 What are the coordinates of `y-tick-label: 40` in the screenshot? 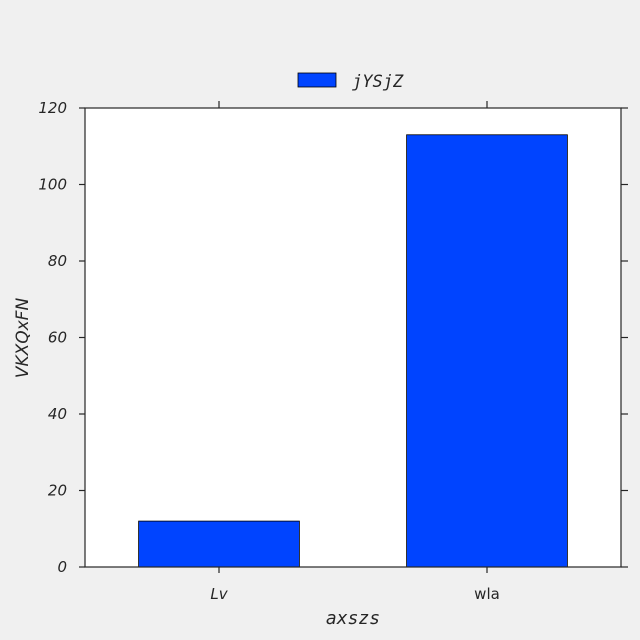 It's located at (57, 414).